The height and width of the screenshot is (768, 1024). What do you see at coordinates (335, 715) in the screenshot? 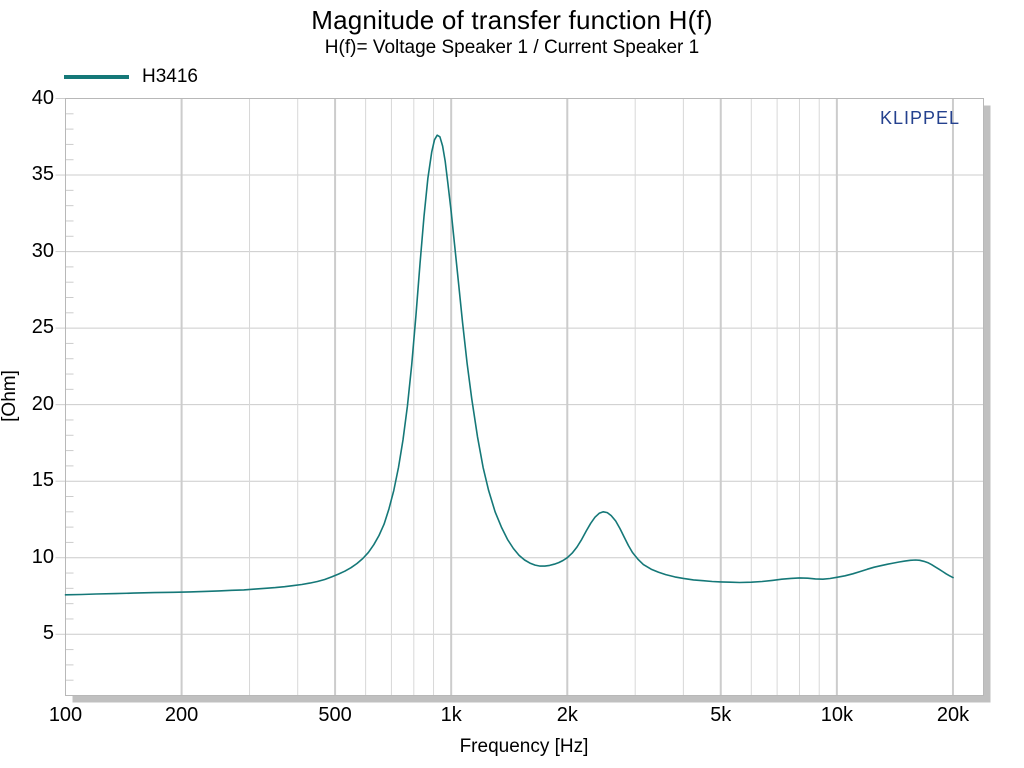
I see `x-tick-label: 500` at bounding box center [335, 715].